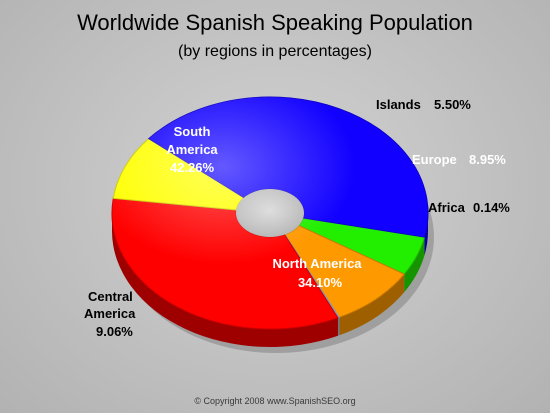  What do you see at coordinates (110, 313) in the screenshot?
I see `label-central-america-line2: America` at bounding box center [110, 313].